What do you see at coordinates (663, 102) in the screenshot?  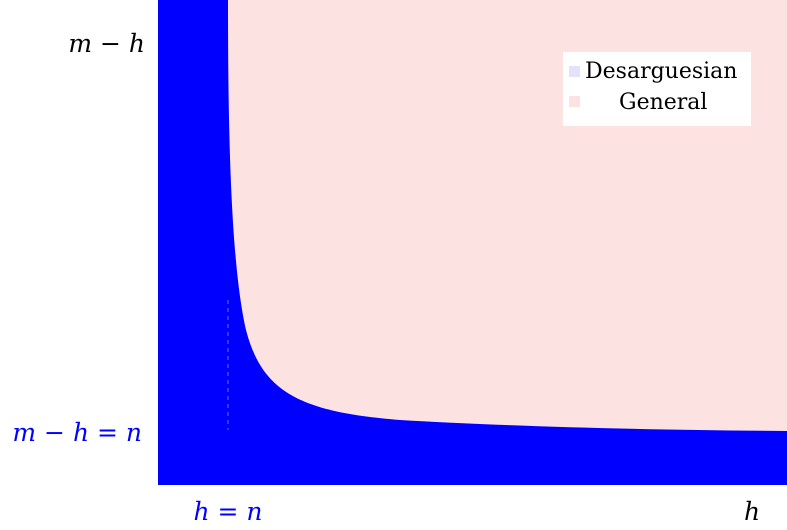 I see `legend-label-general: General` at bounding box center [663, 102].